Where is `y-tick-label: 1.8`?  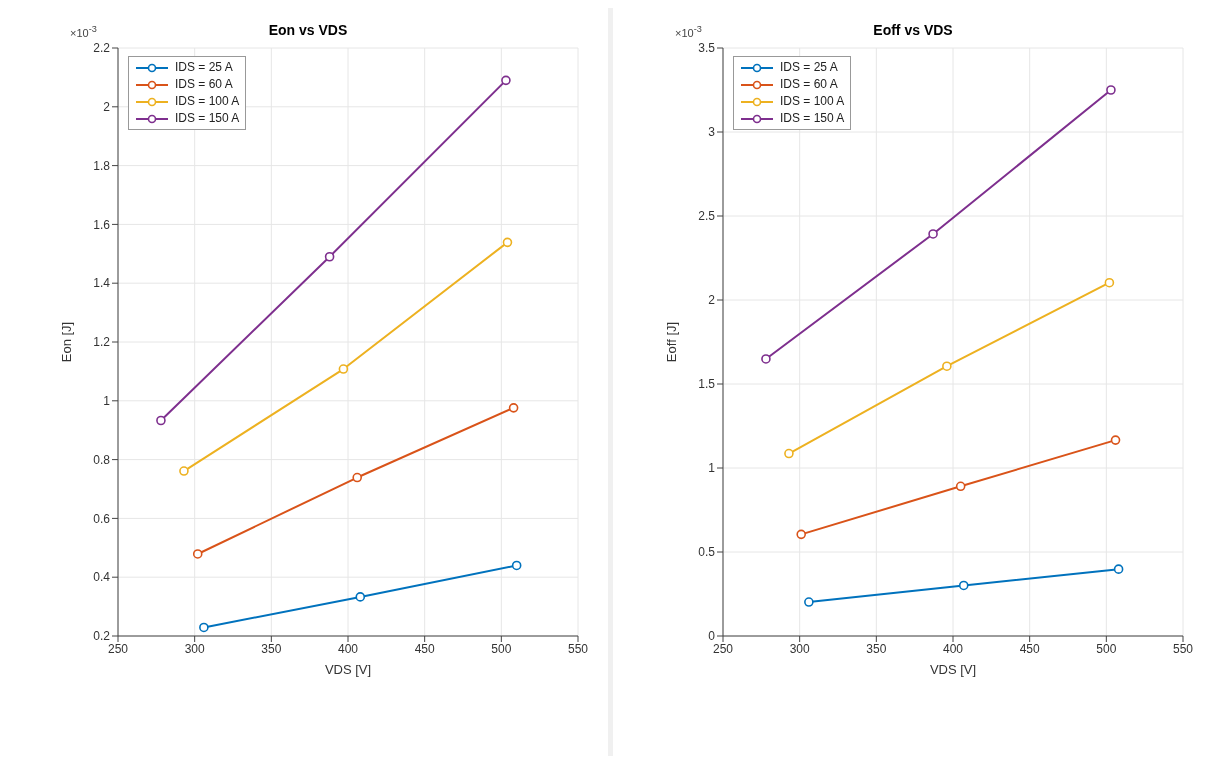 y-tick-label: 1.8 is located at coordinates (102, 165).